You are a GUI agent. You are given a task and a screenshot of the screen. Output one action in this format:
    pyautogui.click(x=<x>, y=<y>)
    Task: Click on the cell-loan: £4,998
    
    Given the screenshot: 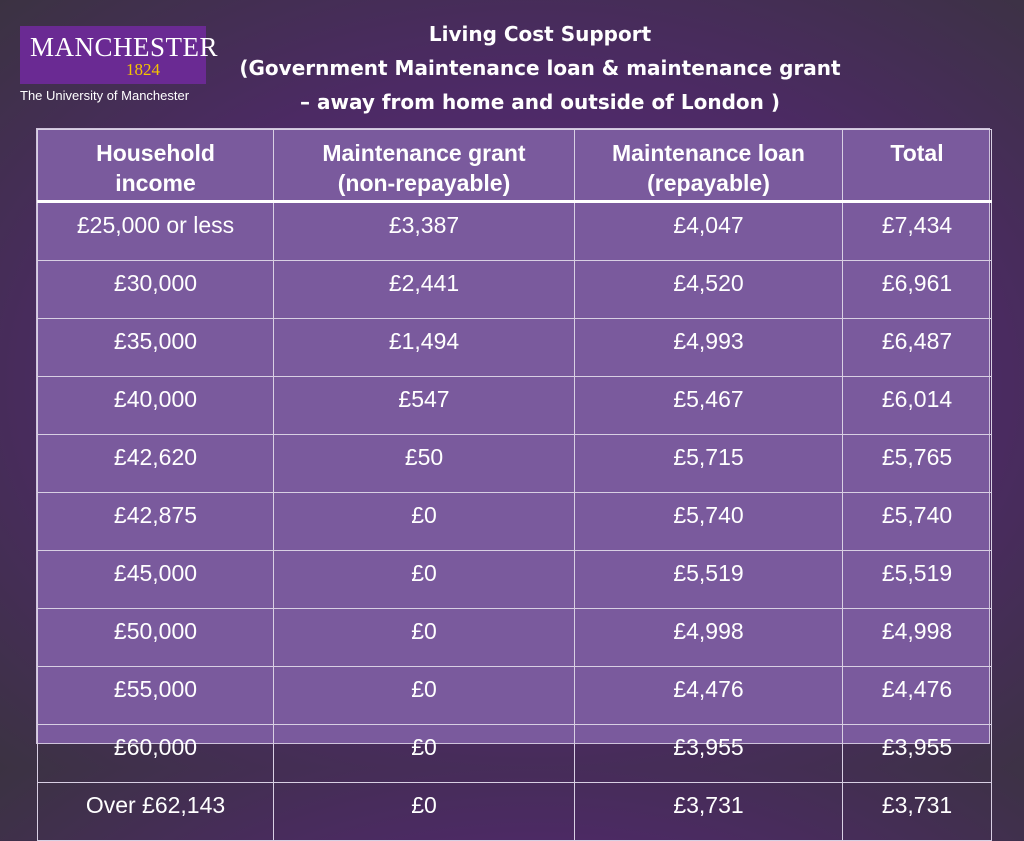 What is the action you would take?
    pyautogui.click(x=708, y=637)
    